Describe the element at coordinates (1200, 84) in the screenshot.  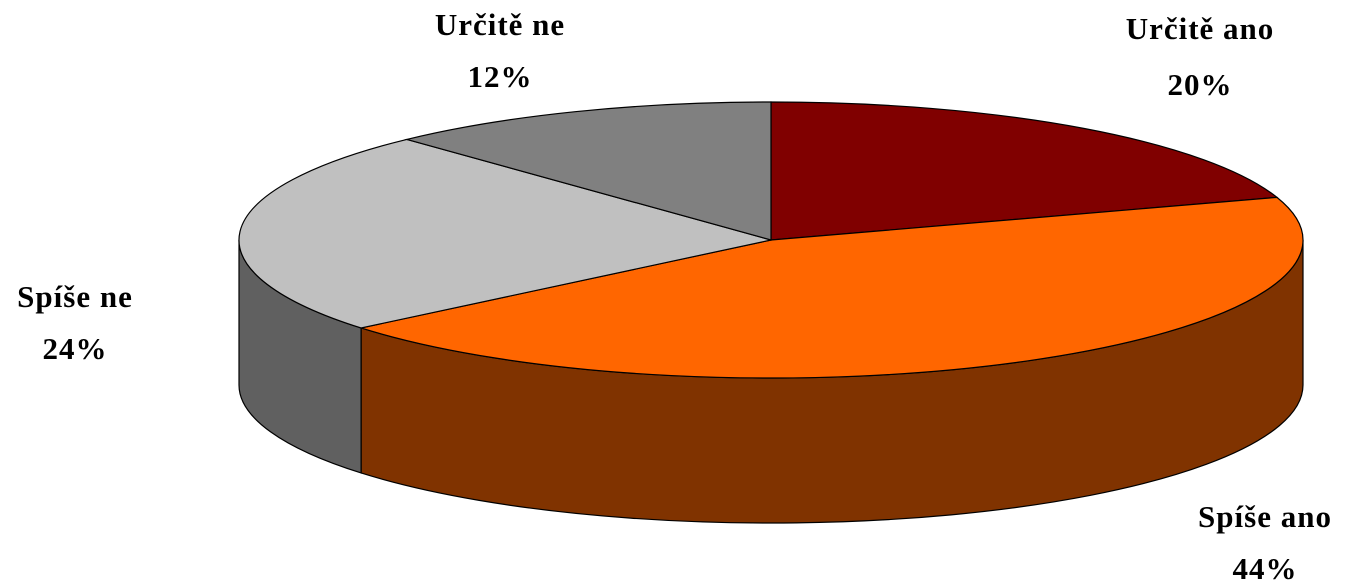
I see `slice-value-label: 20%` at that location.